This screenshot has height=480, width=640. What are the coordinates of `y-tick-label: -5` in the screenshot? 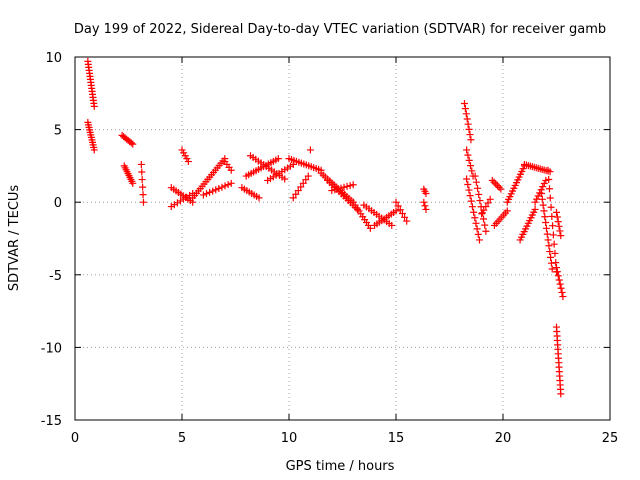 It's located at (55, 276).